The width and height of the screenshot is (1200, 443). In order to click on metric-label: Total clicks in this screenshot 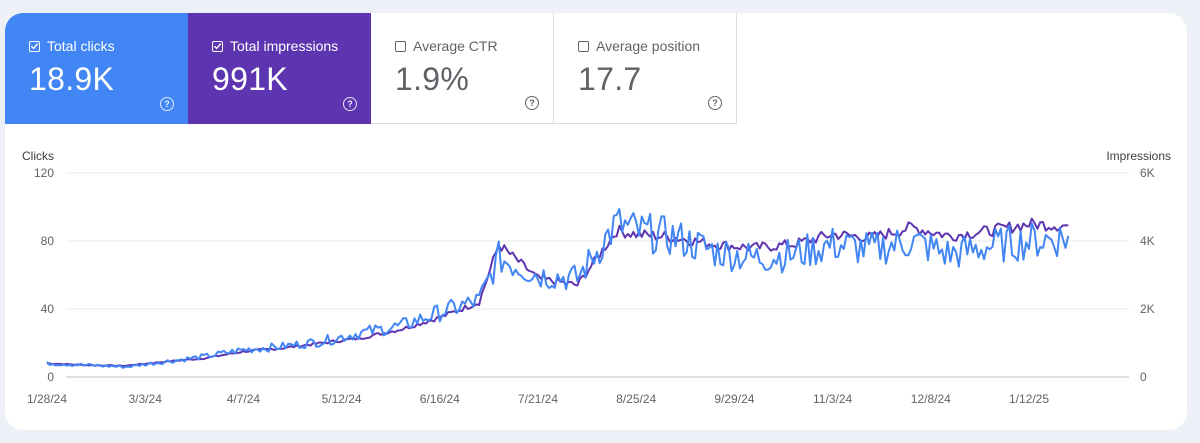, I will do `click(81, 46)`.